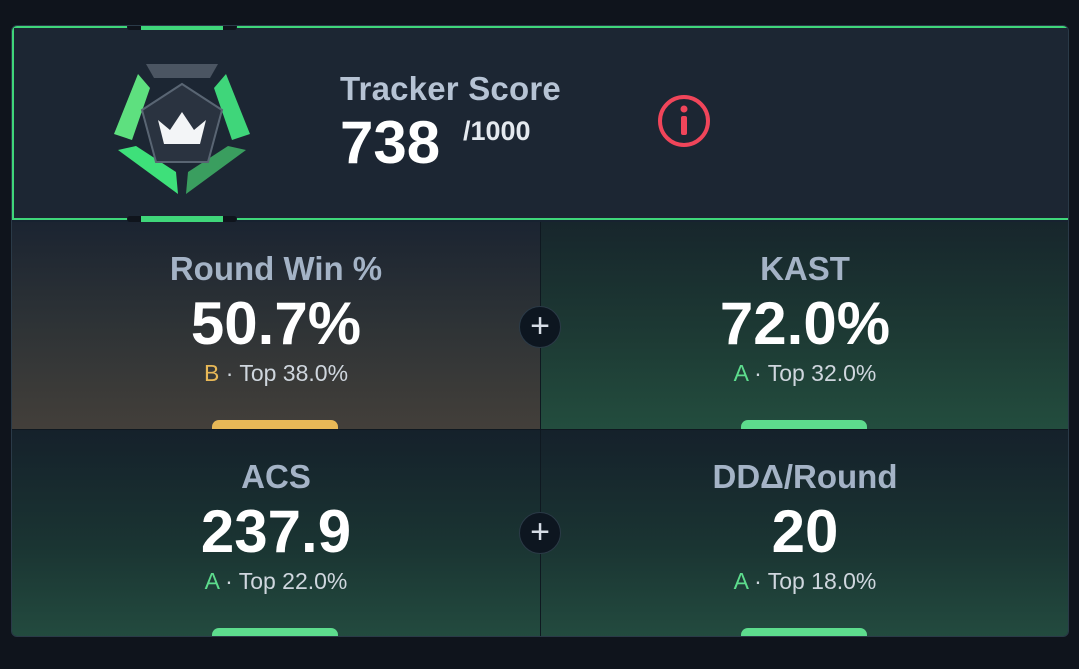 This screenshot has height=669, width=1079. Describe the element at coordinates (450, 88) in the screenshot. I see `score-label: Tracker Score` at that location.